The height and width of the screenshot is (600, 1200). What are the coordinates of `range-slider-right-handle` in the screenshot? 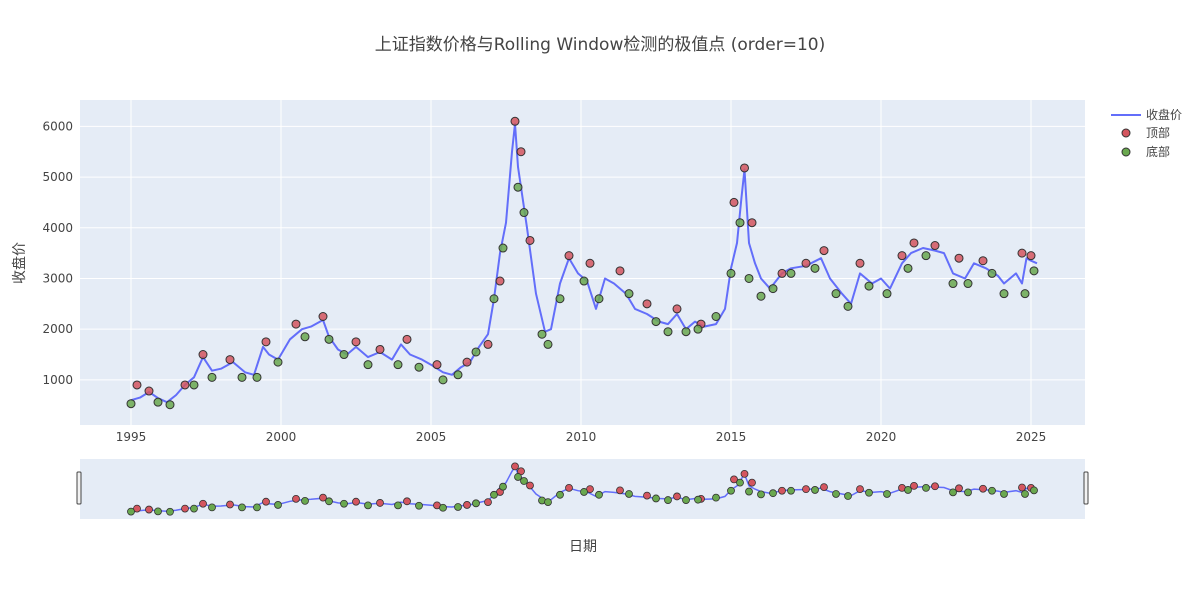 It's located at (1086, 488).